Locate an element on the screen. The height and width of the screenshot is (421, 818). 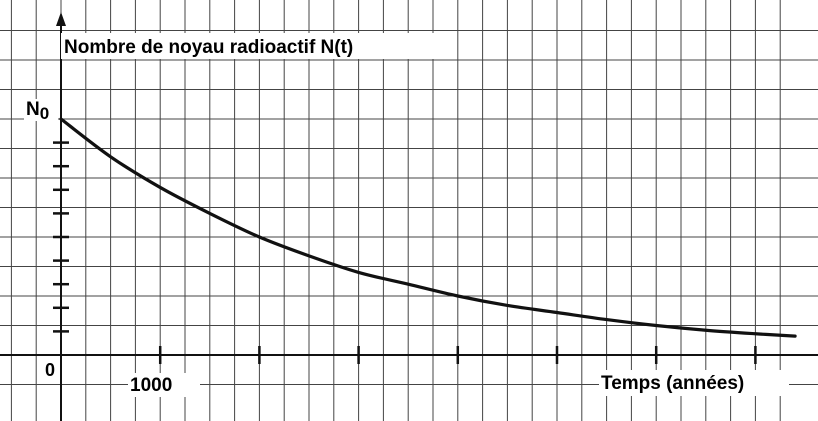
y-axis-arrow is located at coordinates (61, 19).